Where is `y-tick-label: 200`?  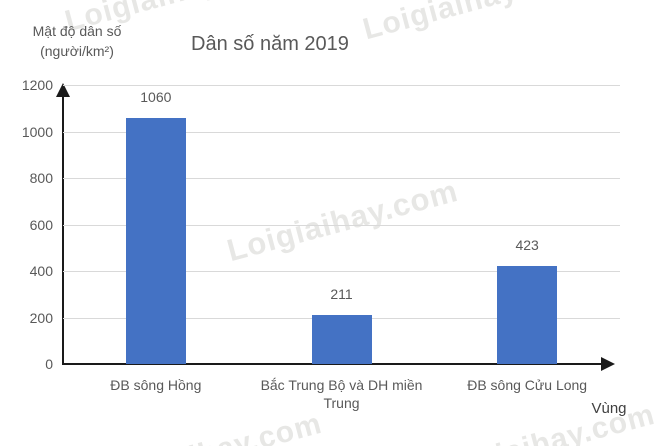 y-tick-label: 200 is located at coordinates (41, 317).